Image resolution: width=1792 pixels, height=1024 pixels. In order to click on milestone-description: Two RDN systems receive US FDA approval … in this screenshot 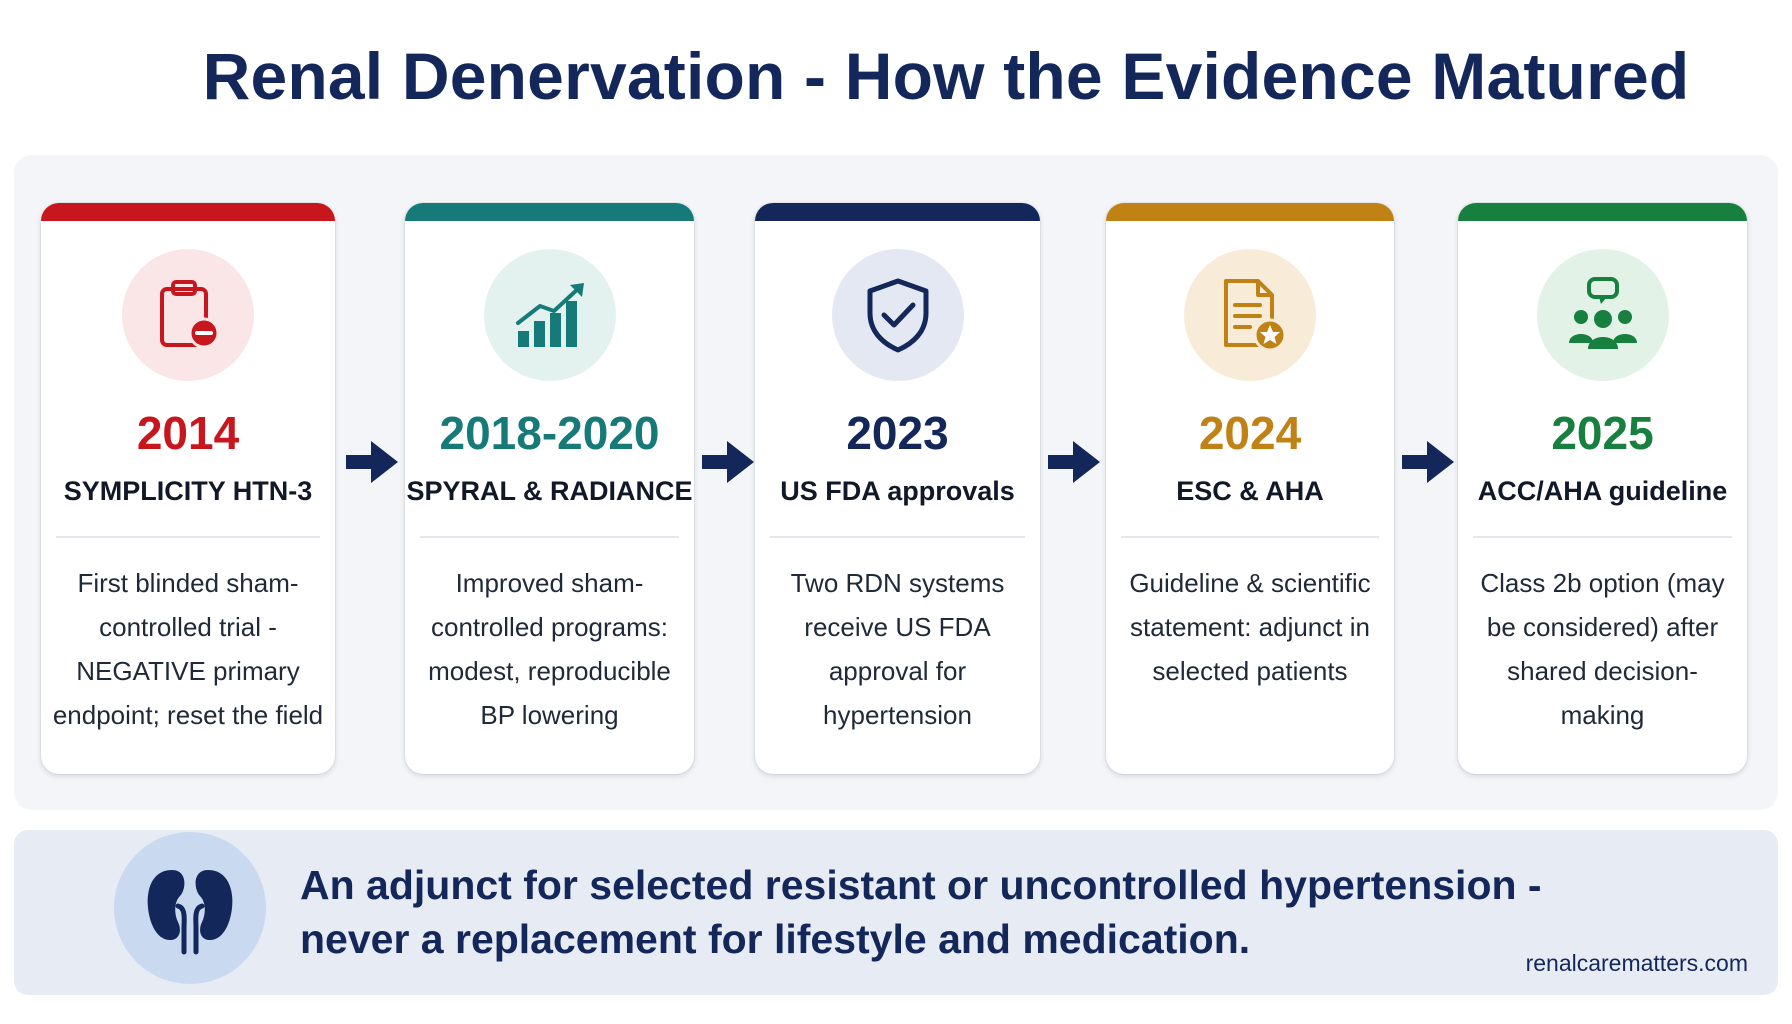, I will do `click(897, 649)`.